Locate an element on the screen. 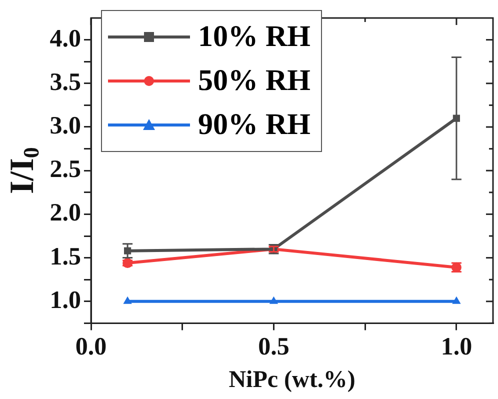 Image resolution: width=498 pixels, height=399 pixels. y-tick-label: 1.0 is located at coordinates (65, 300).